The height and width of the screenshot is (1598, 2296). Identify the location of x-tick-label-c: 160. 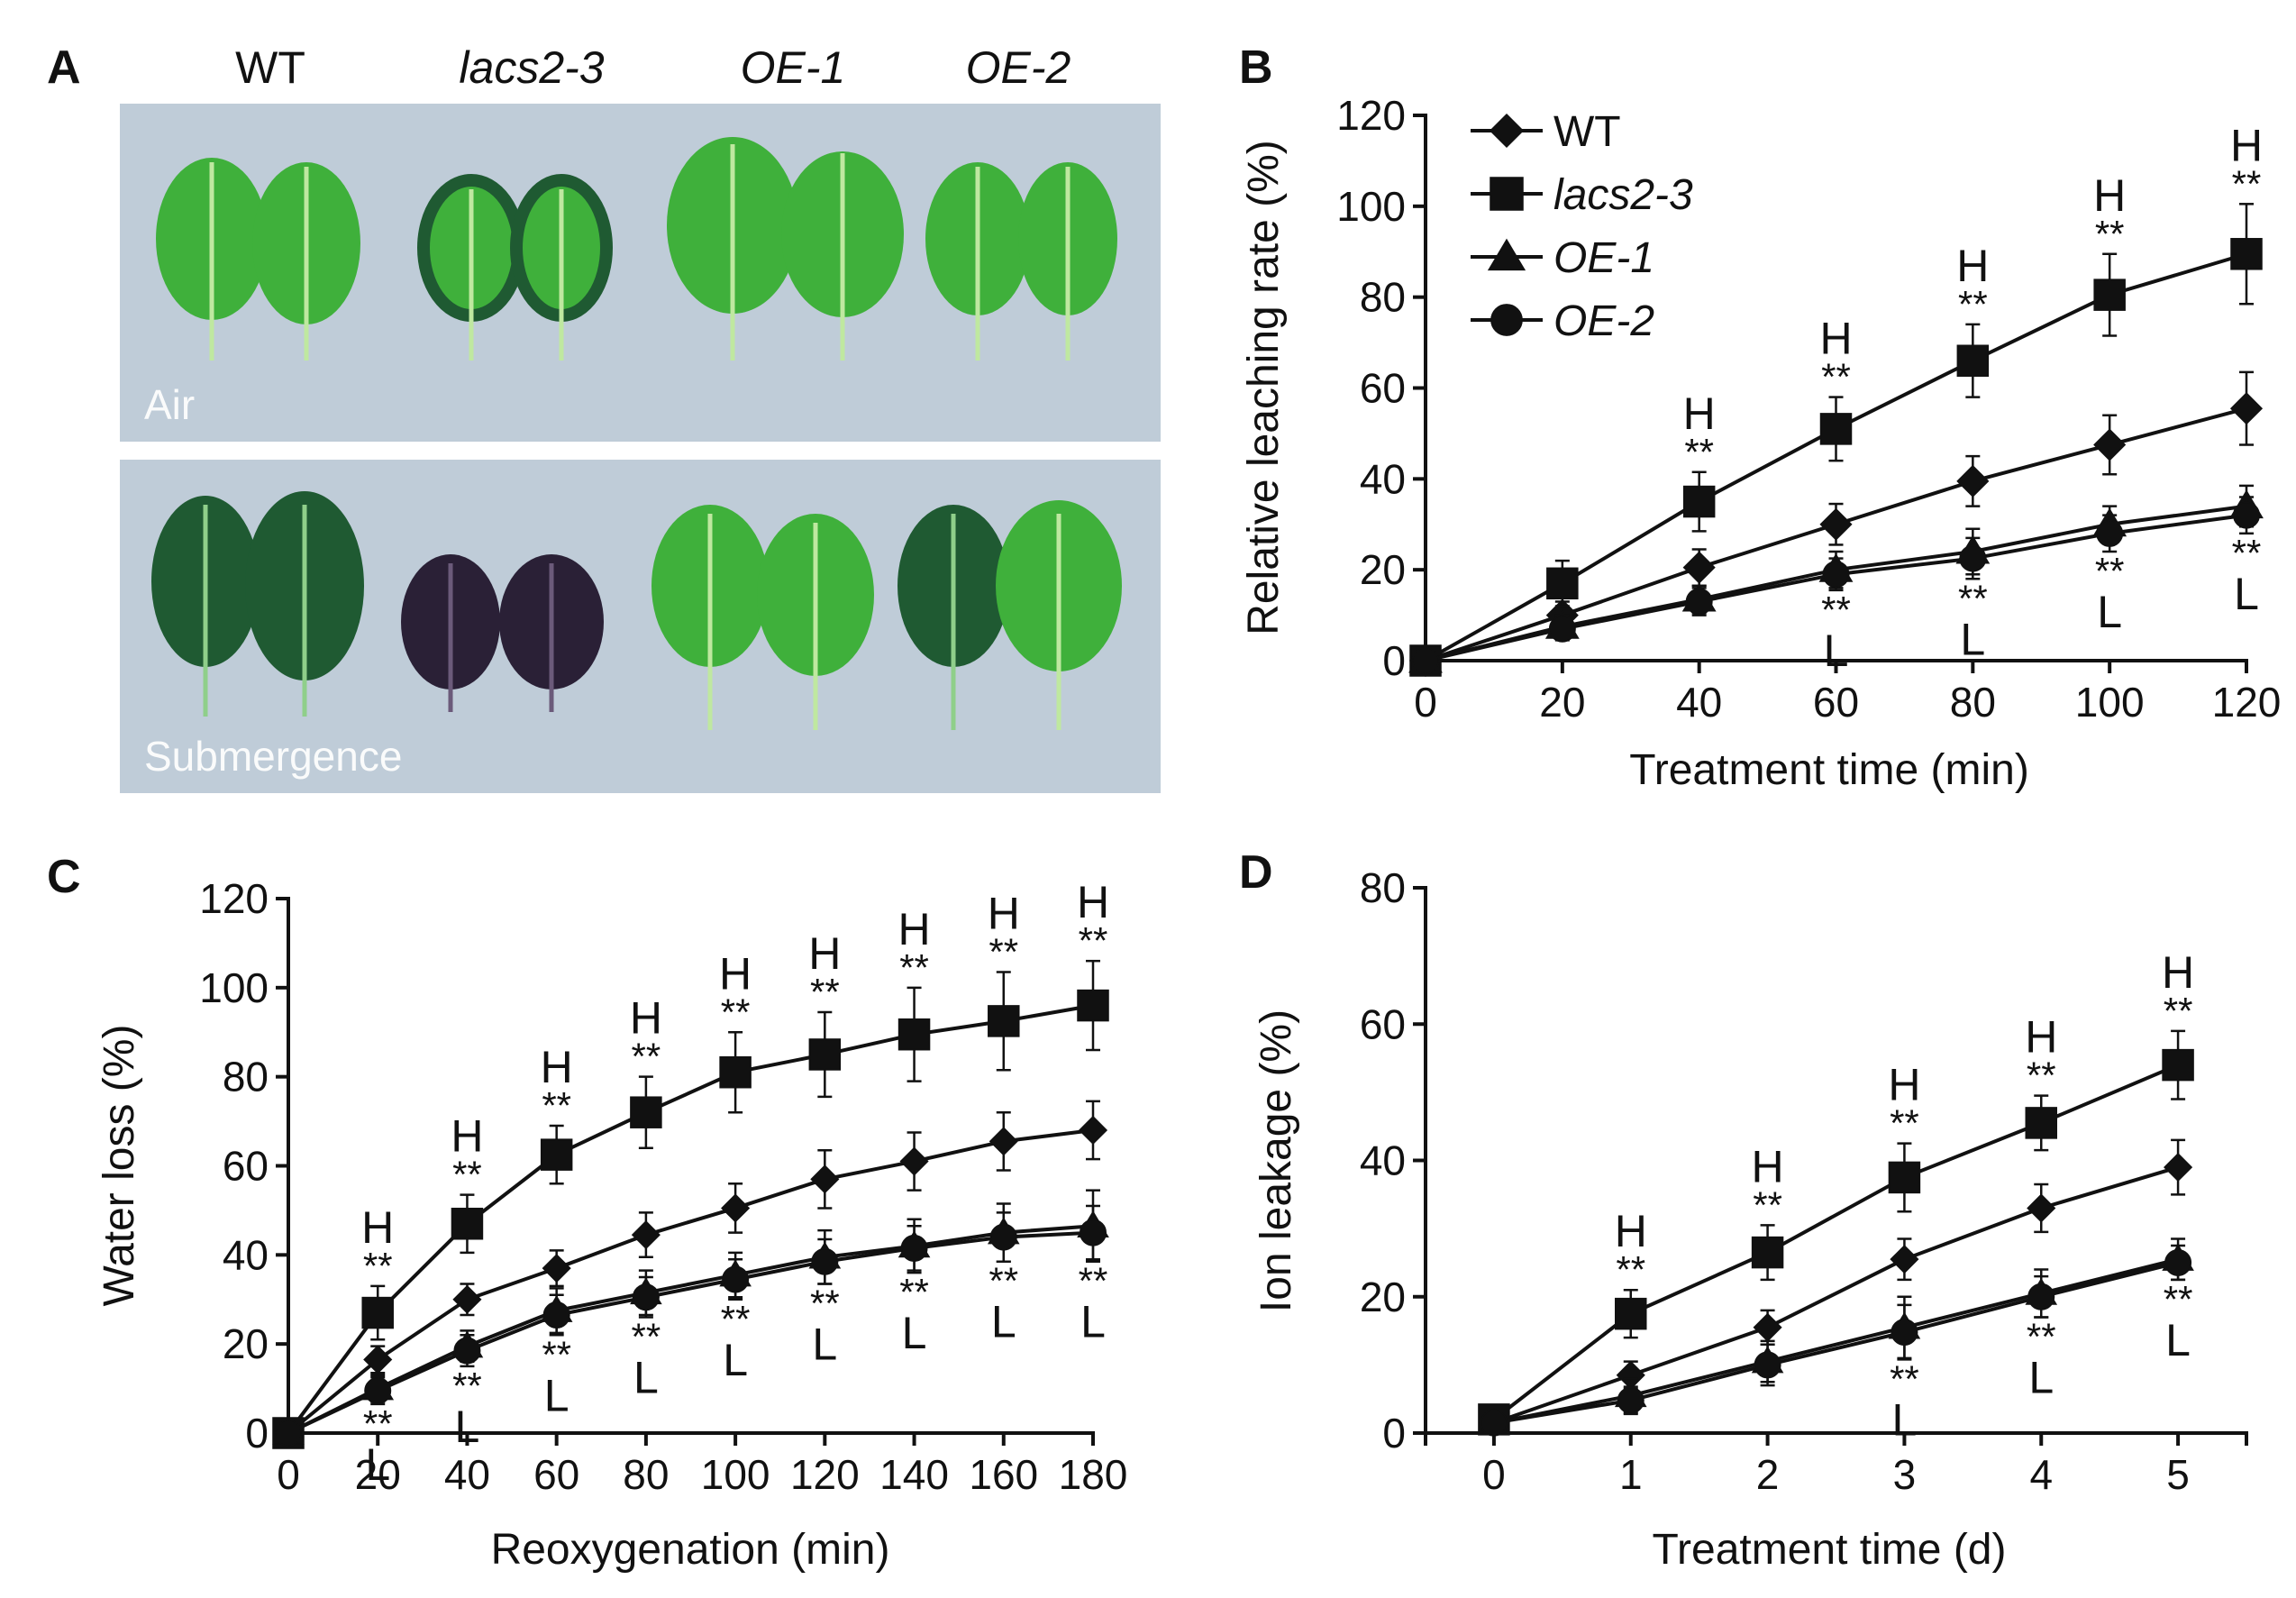
(1004, 1474).